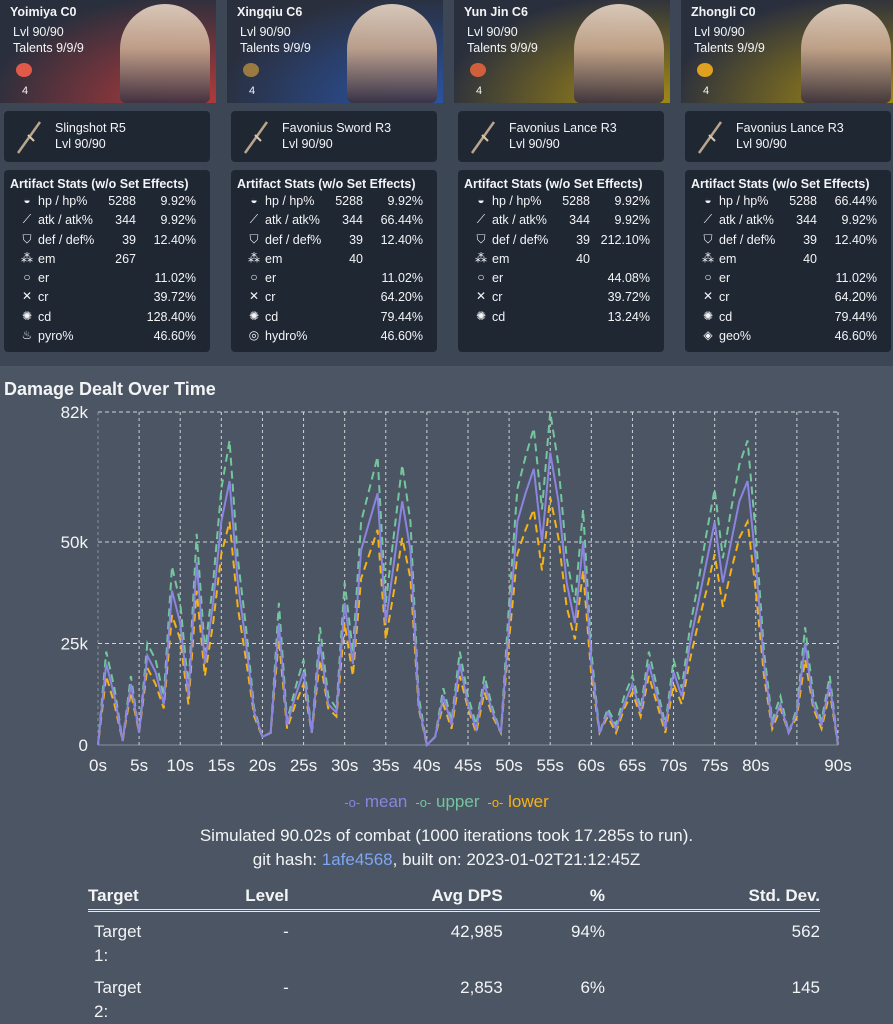 The image size is (893, 1024). Describe the element at coordinates (495, 802) in the screenshot. I see `legend-marker-icon: -o-` at that location.